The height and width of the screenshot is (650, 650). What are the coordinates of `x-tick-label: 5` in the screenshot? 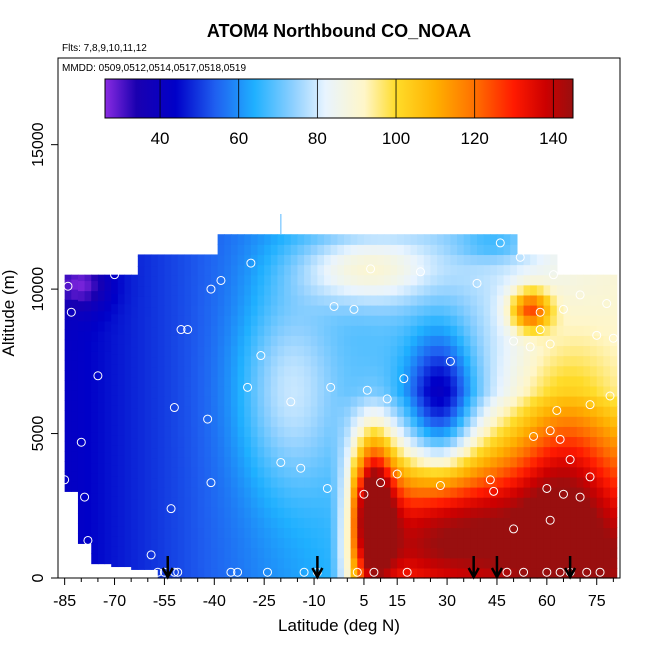 It's located at (363, 601).